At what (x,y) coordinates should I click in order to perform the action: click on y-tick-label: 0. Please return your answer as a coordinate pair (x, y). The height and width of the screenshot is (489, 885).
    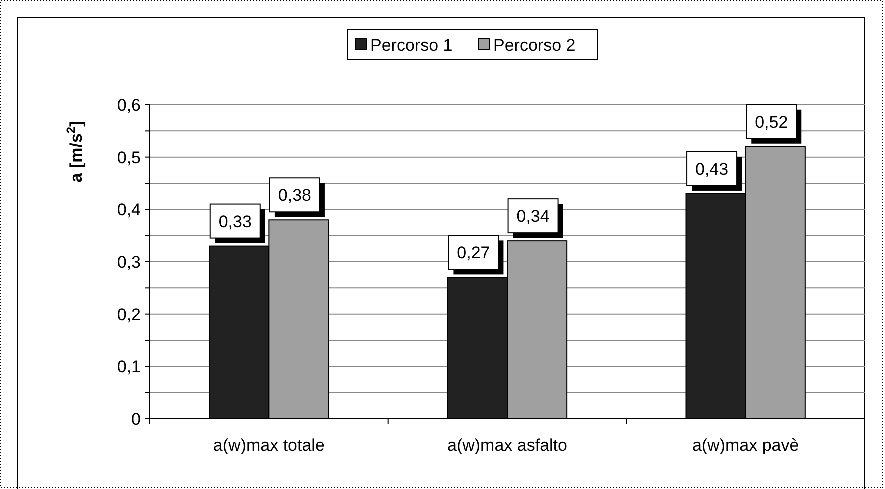
    Looking at the image, I should click on (136, 419).